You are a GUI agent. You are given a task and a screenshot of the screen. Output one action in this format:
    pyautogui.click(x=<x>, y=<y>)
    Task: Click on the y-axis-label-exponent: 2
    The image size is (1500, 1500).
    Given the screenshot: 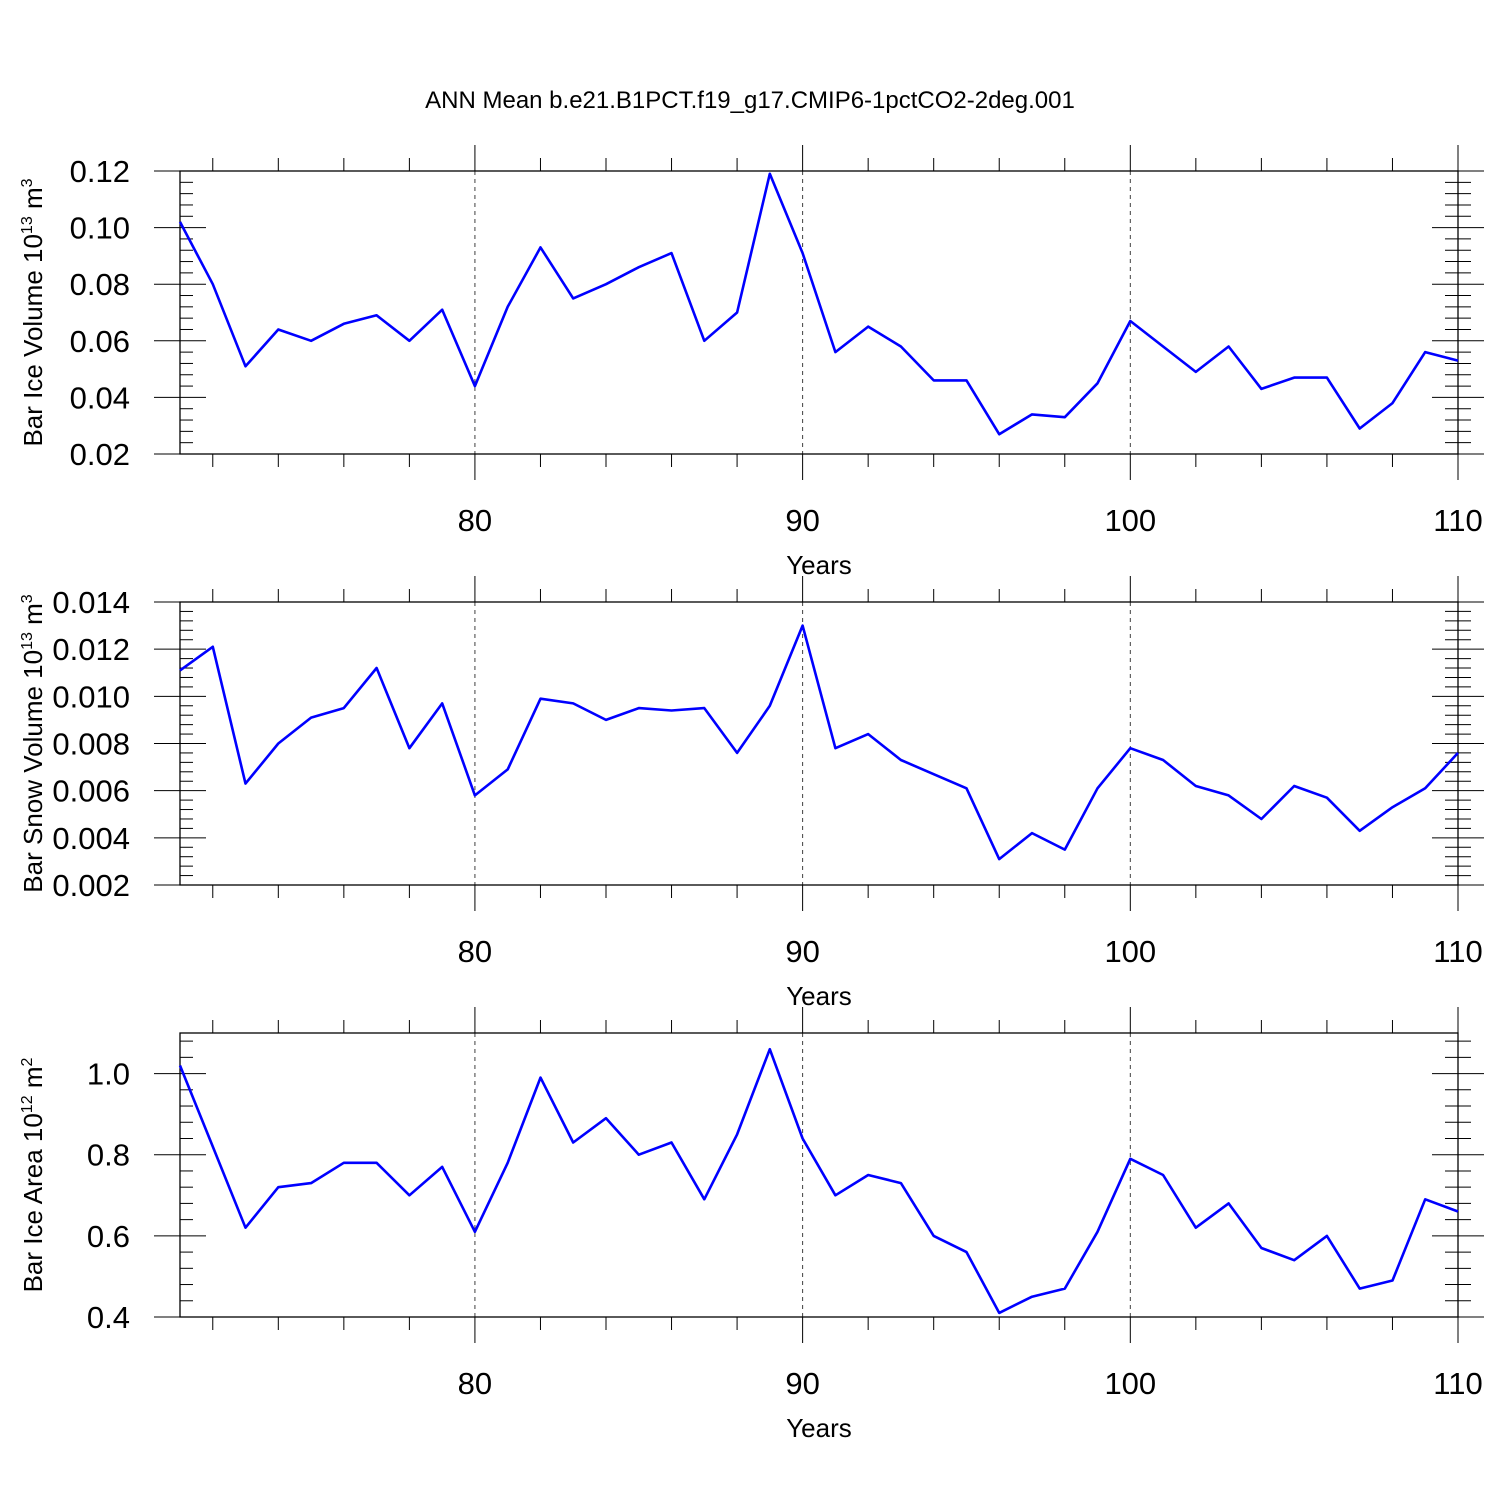 What is the action you would take?
    pyautogui.click(x=27, y=1061)
    